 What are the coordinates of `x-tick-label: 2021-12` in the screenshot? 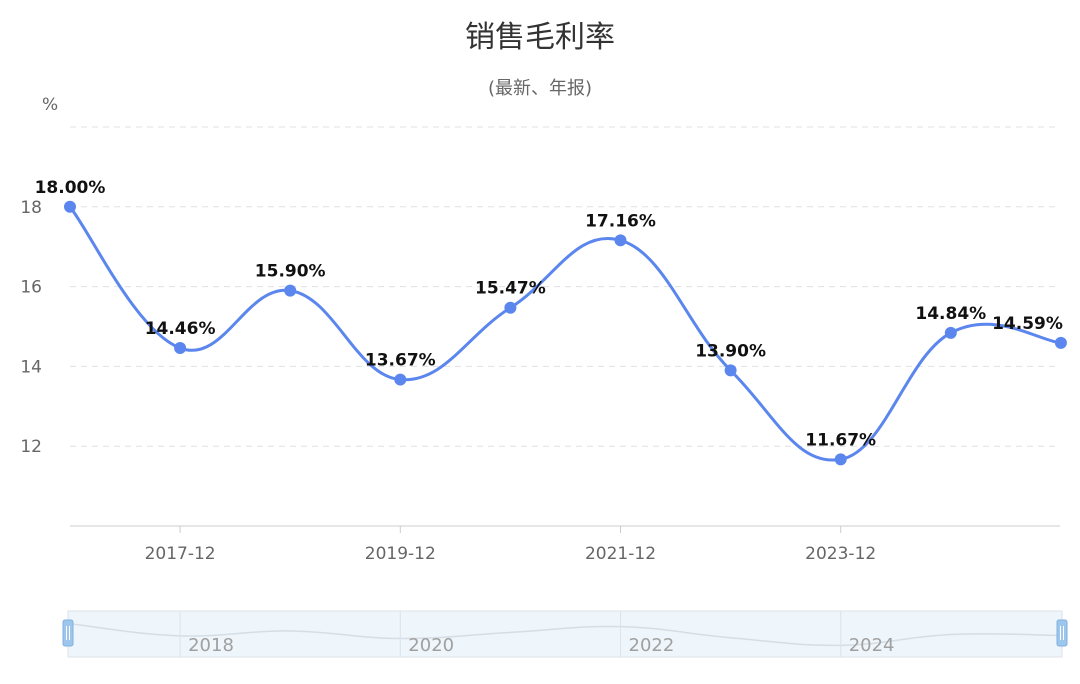 It's located at (620, 554).